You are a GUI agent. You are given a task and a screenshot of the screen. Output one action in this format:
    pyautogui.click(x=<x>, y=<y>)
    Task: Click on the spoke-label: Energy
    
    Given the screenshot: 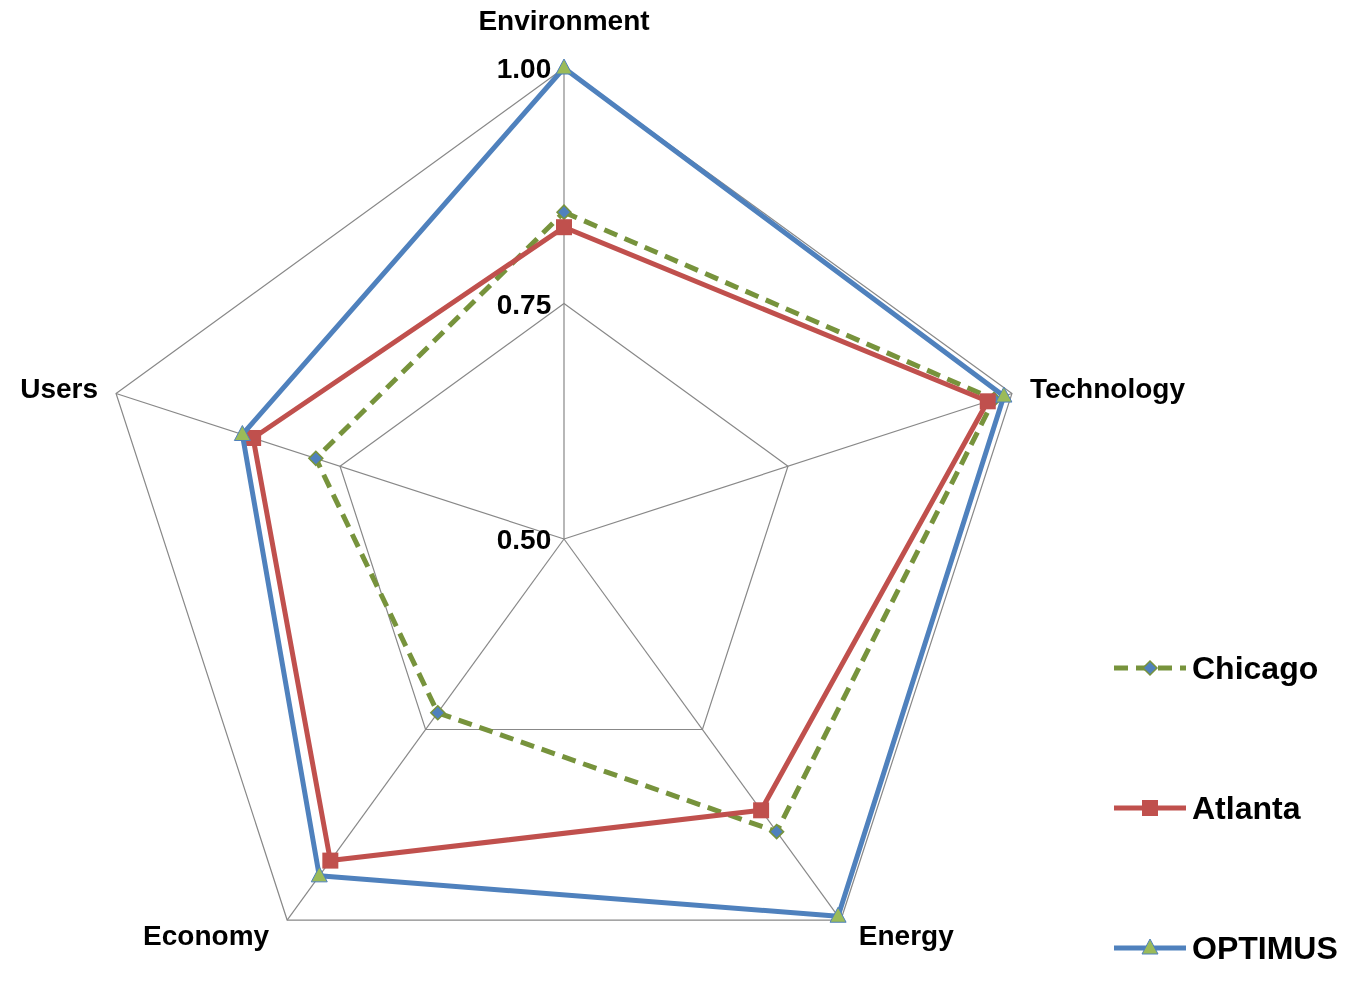 What is the action you would take?
    pyautogui.click(x=906, y=936)
    